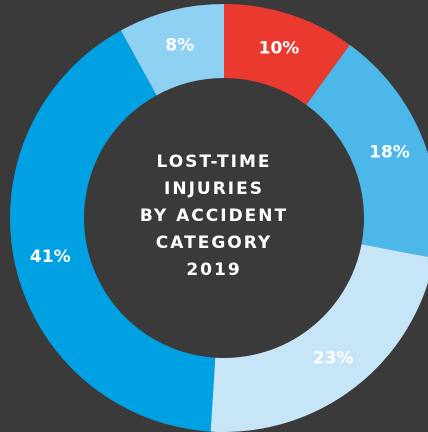 The image size is (428, 432). What do you see at coordinates (333, 359) in the screenshot?
I see `value-label: 23%` at bounding box center [333, 359].